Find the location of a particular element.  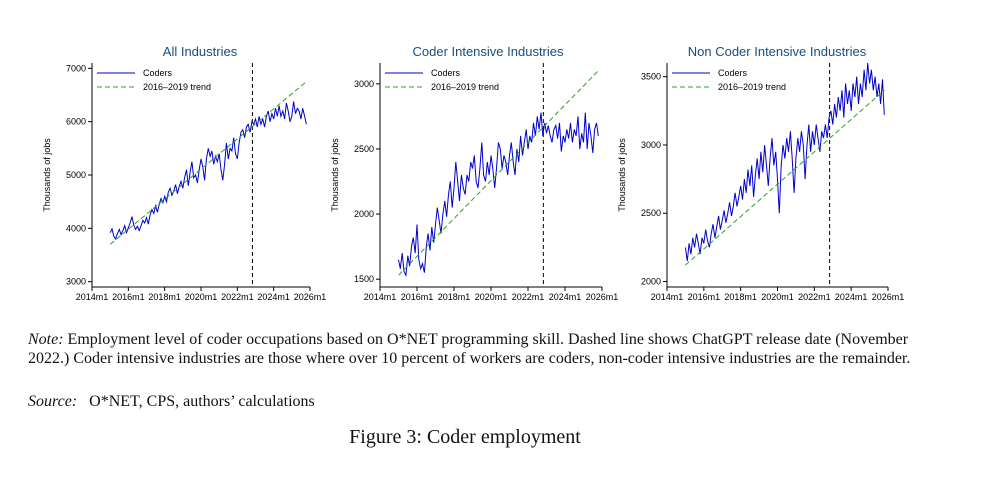

y-tick-label: 3500 is located at coordinates (651, 77).